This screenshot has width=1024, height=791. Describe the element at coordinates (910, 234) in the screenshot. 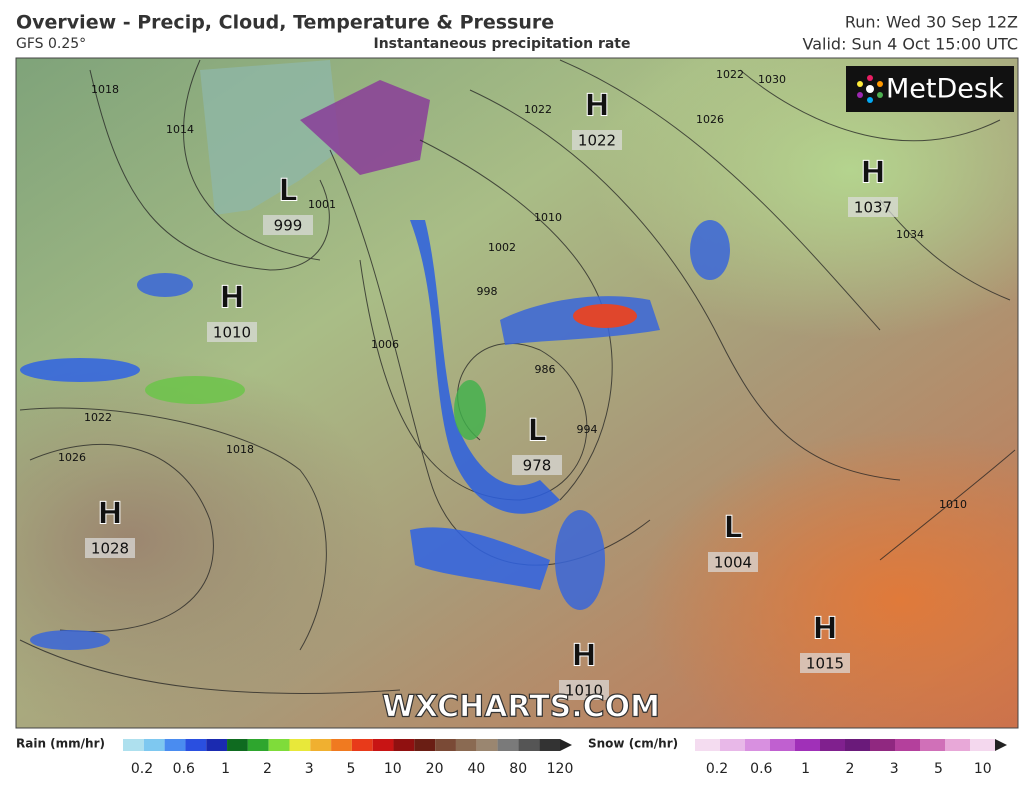

I see `isobar-label: 1034` at that location.